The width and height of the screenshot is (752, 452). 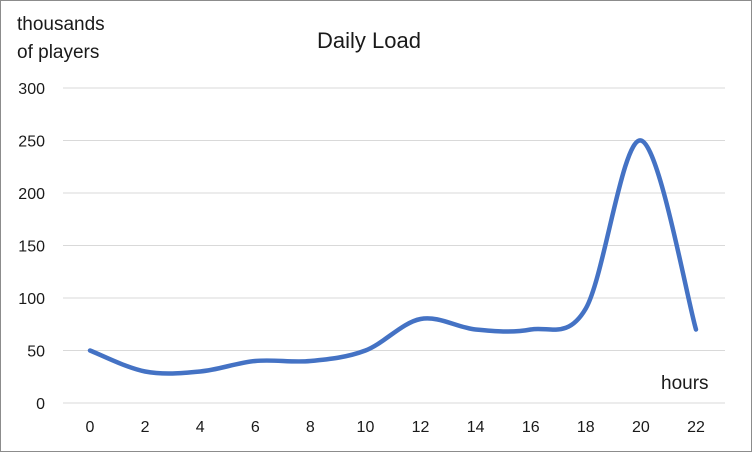 What do you see at coordinates (31, 142) in the screenshot?
I see `y-tick-label: 250` at bounding box center [31, 142].